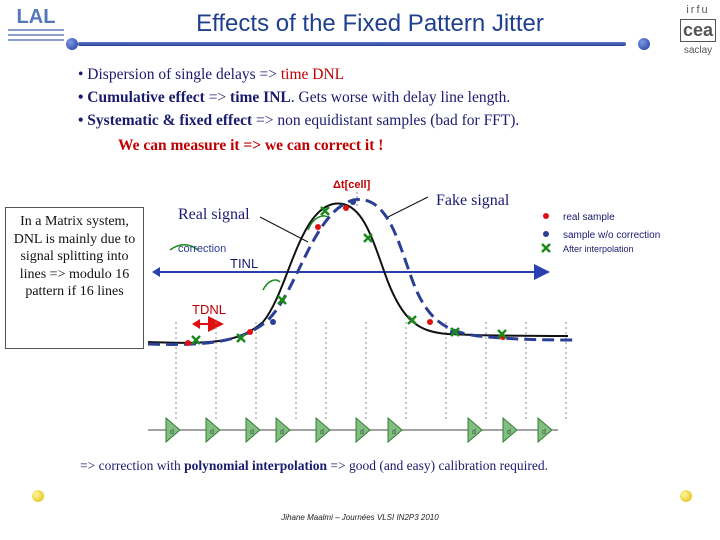 Image resolution: width=720 pixels, height=540 pixels. I want to click on legend-real-sample: real sample, so click(589, 217).